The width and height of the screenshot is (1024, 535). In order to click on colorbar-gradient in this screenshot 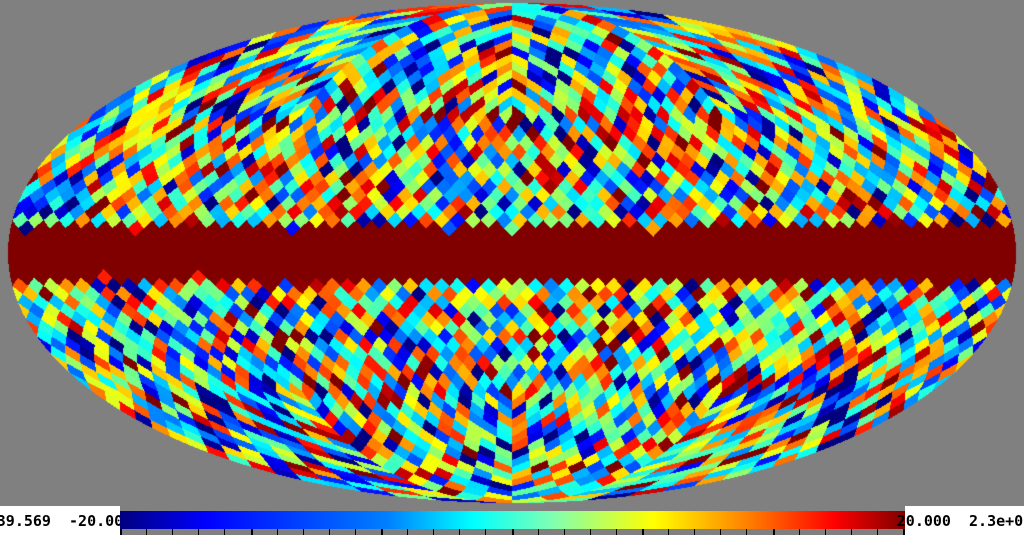, I will do `click(512, 520)`.